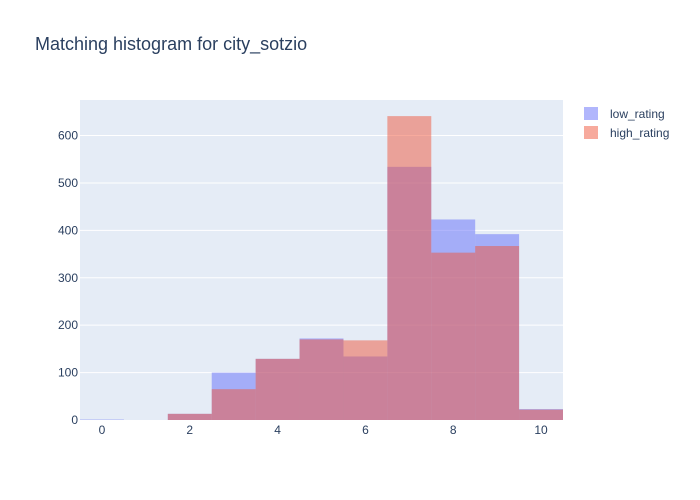 The image size is (700, 500). What do you see at coordinates (640, 132) in the screenshot?
I see `legend-label: high_rating` at bounding box center [640, 132].